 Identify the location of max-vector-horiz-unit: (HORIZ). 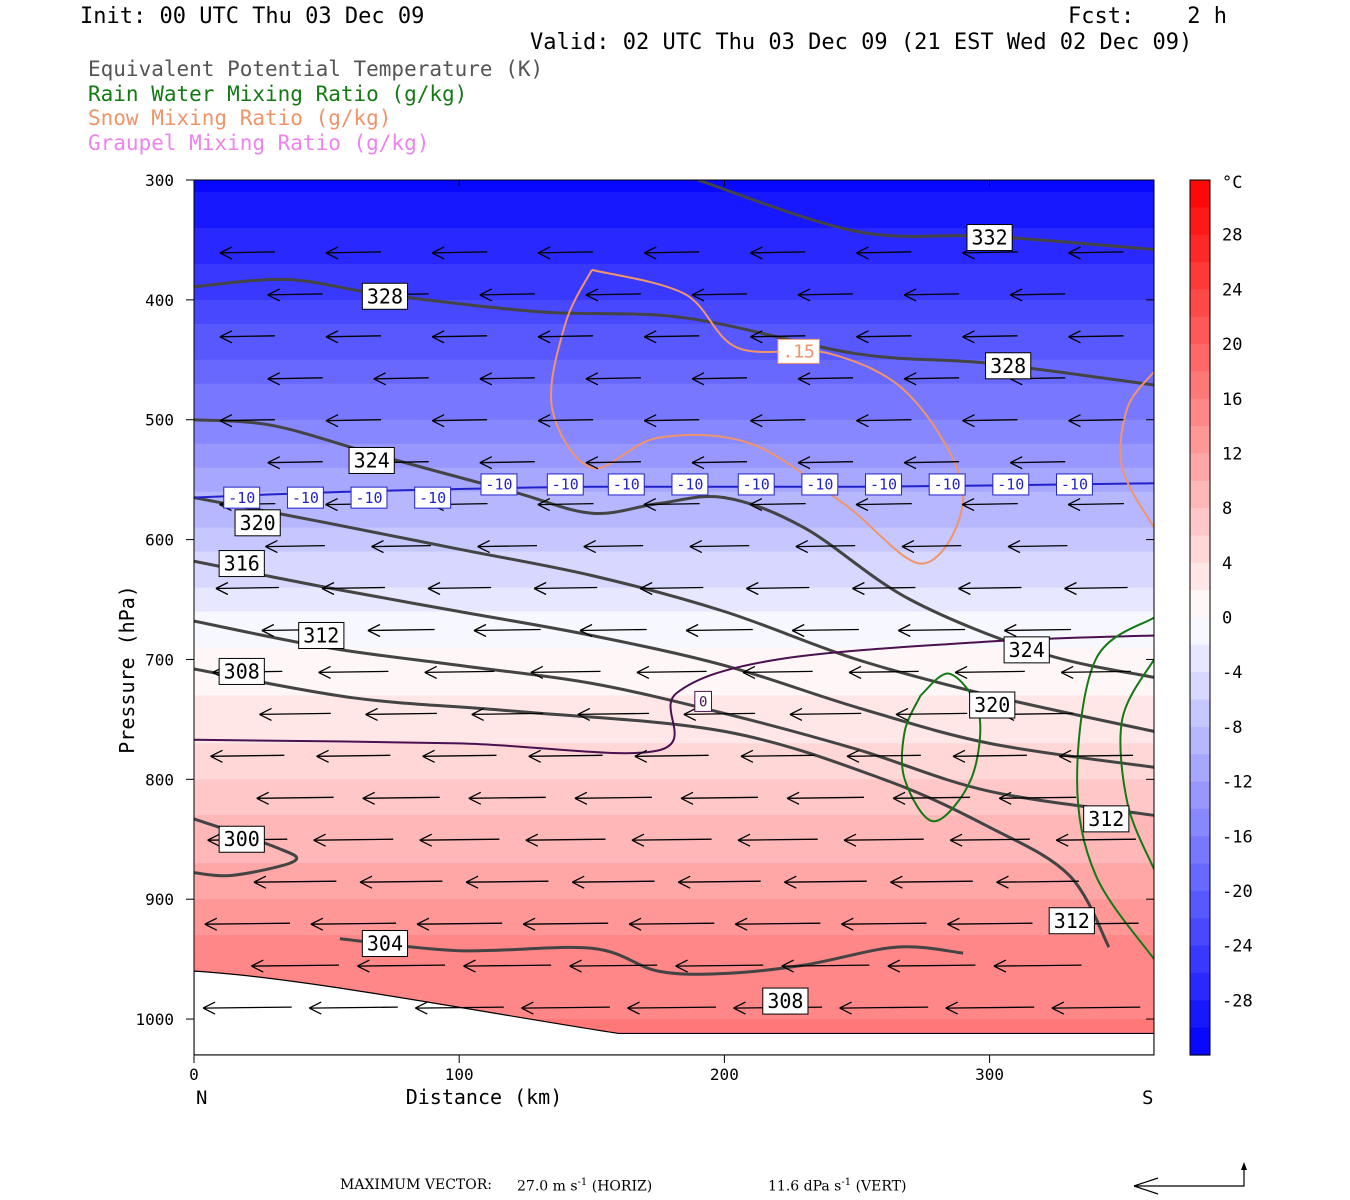
(622, 1186).